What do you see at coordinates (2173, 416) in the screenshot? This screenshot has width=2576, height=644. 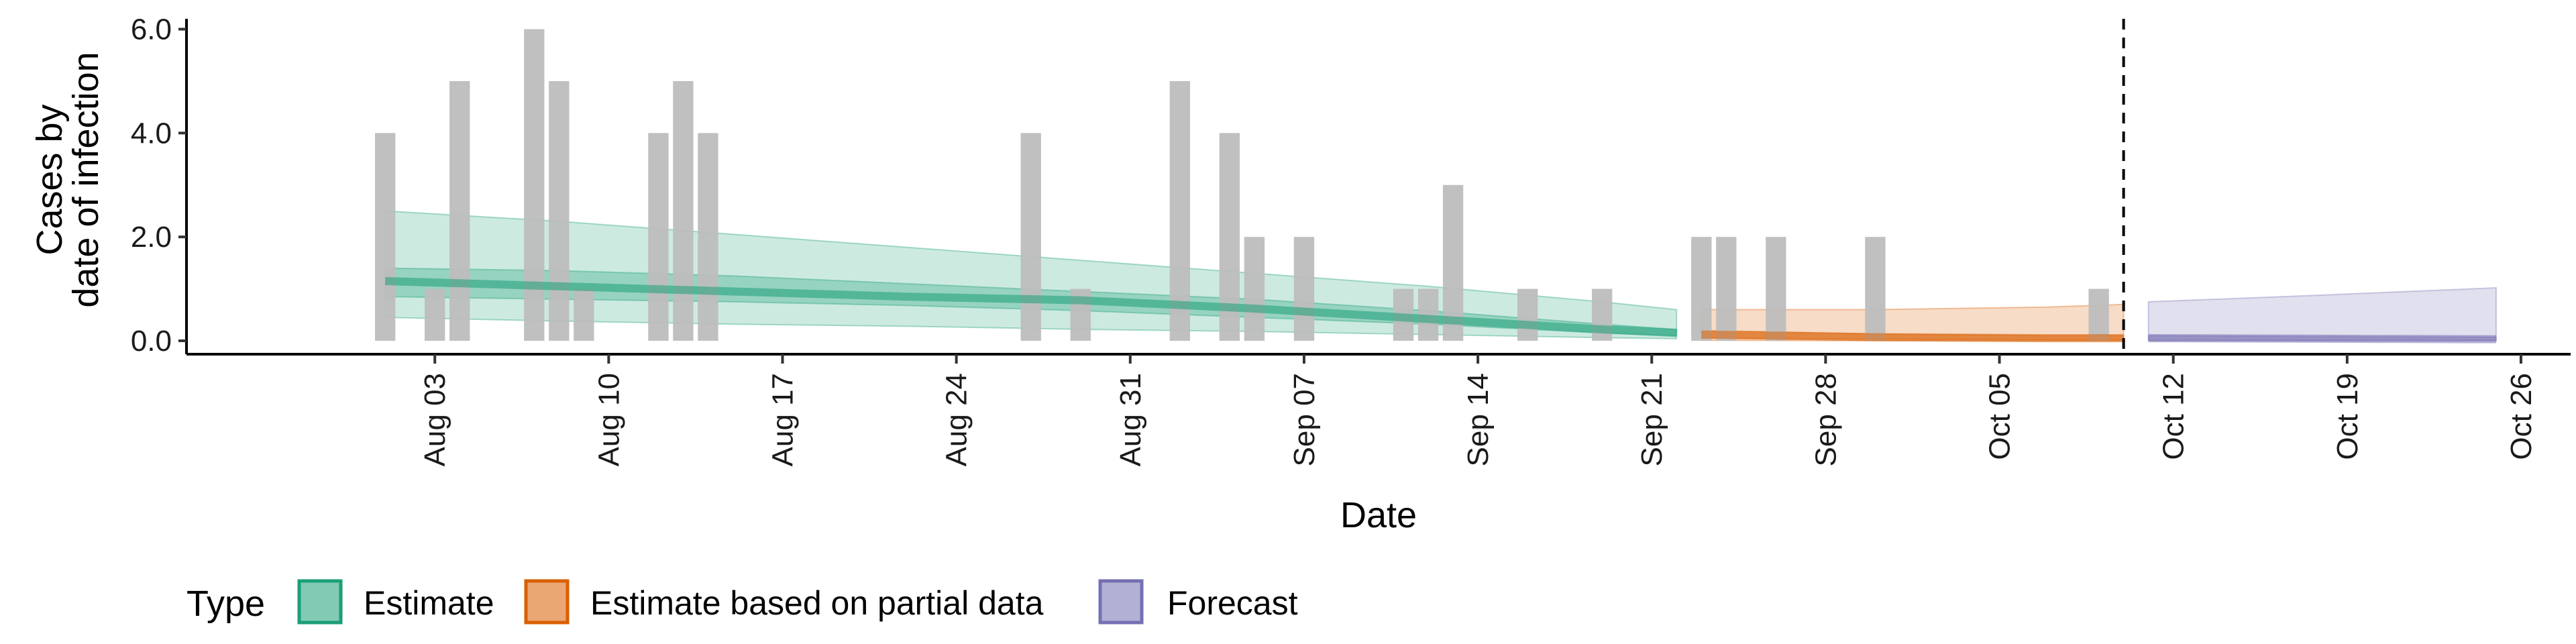 I see `x-tick-label: Oct 12` at bounding box center [2173, 416].